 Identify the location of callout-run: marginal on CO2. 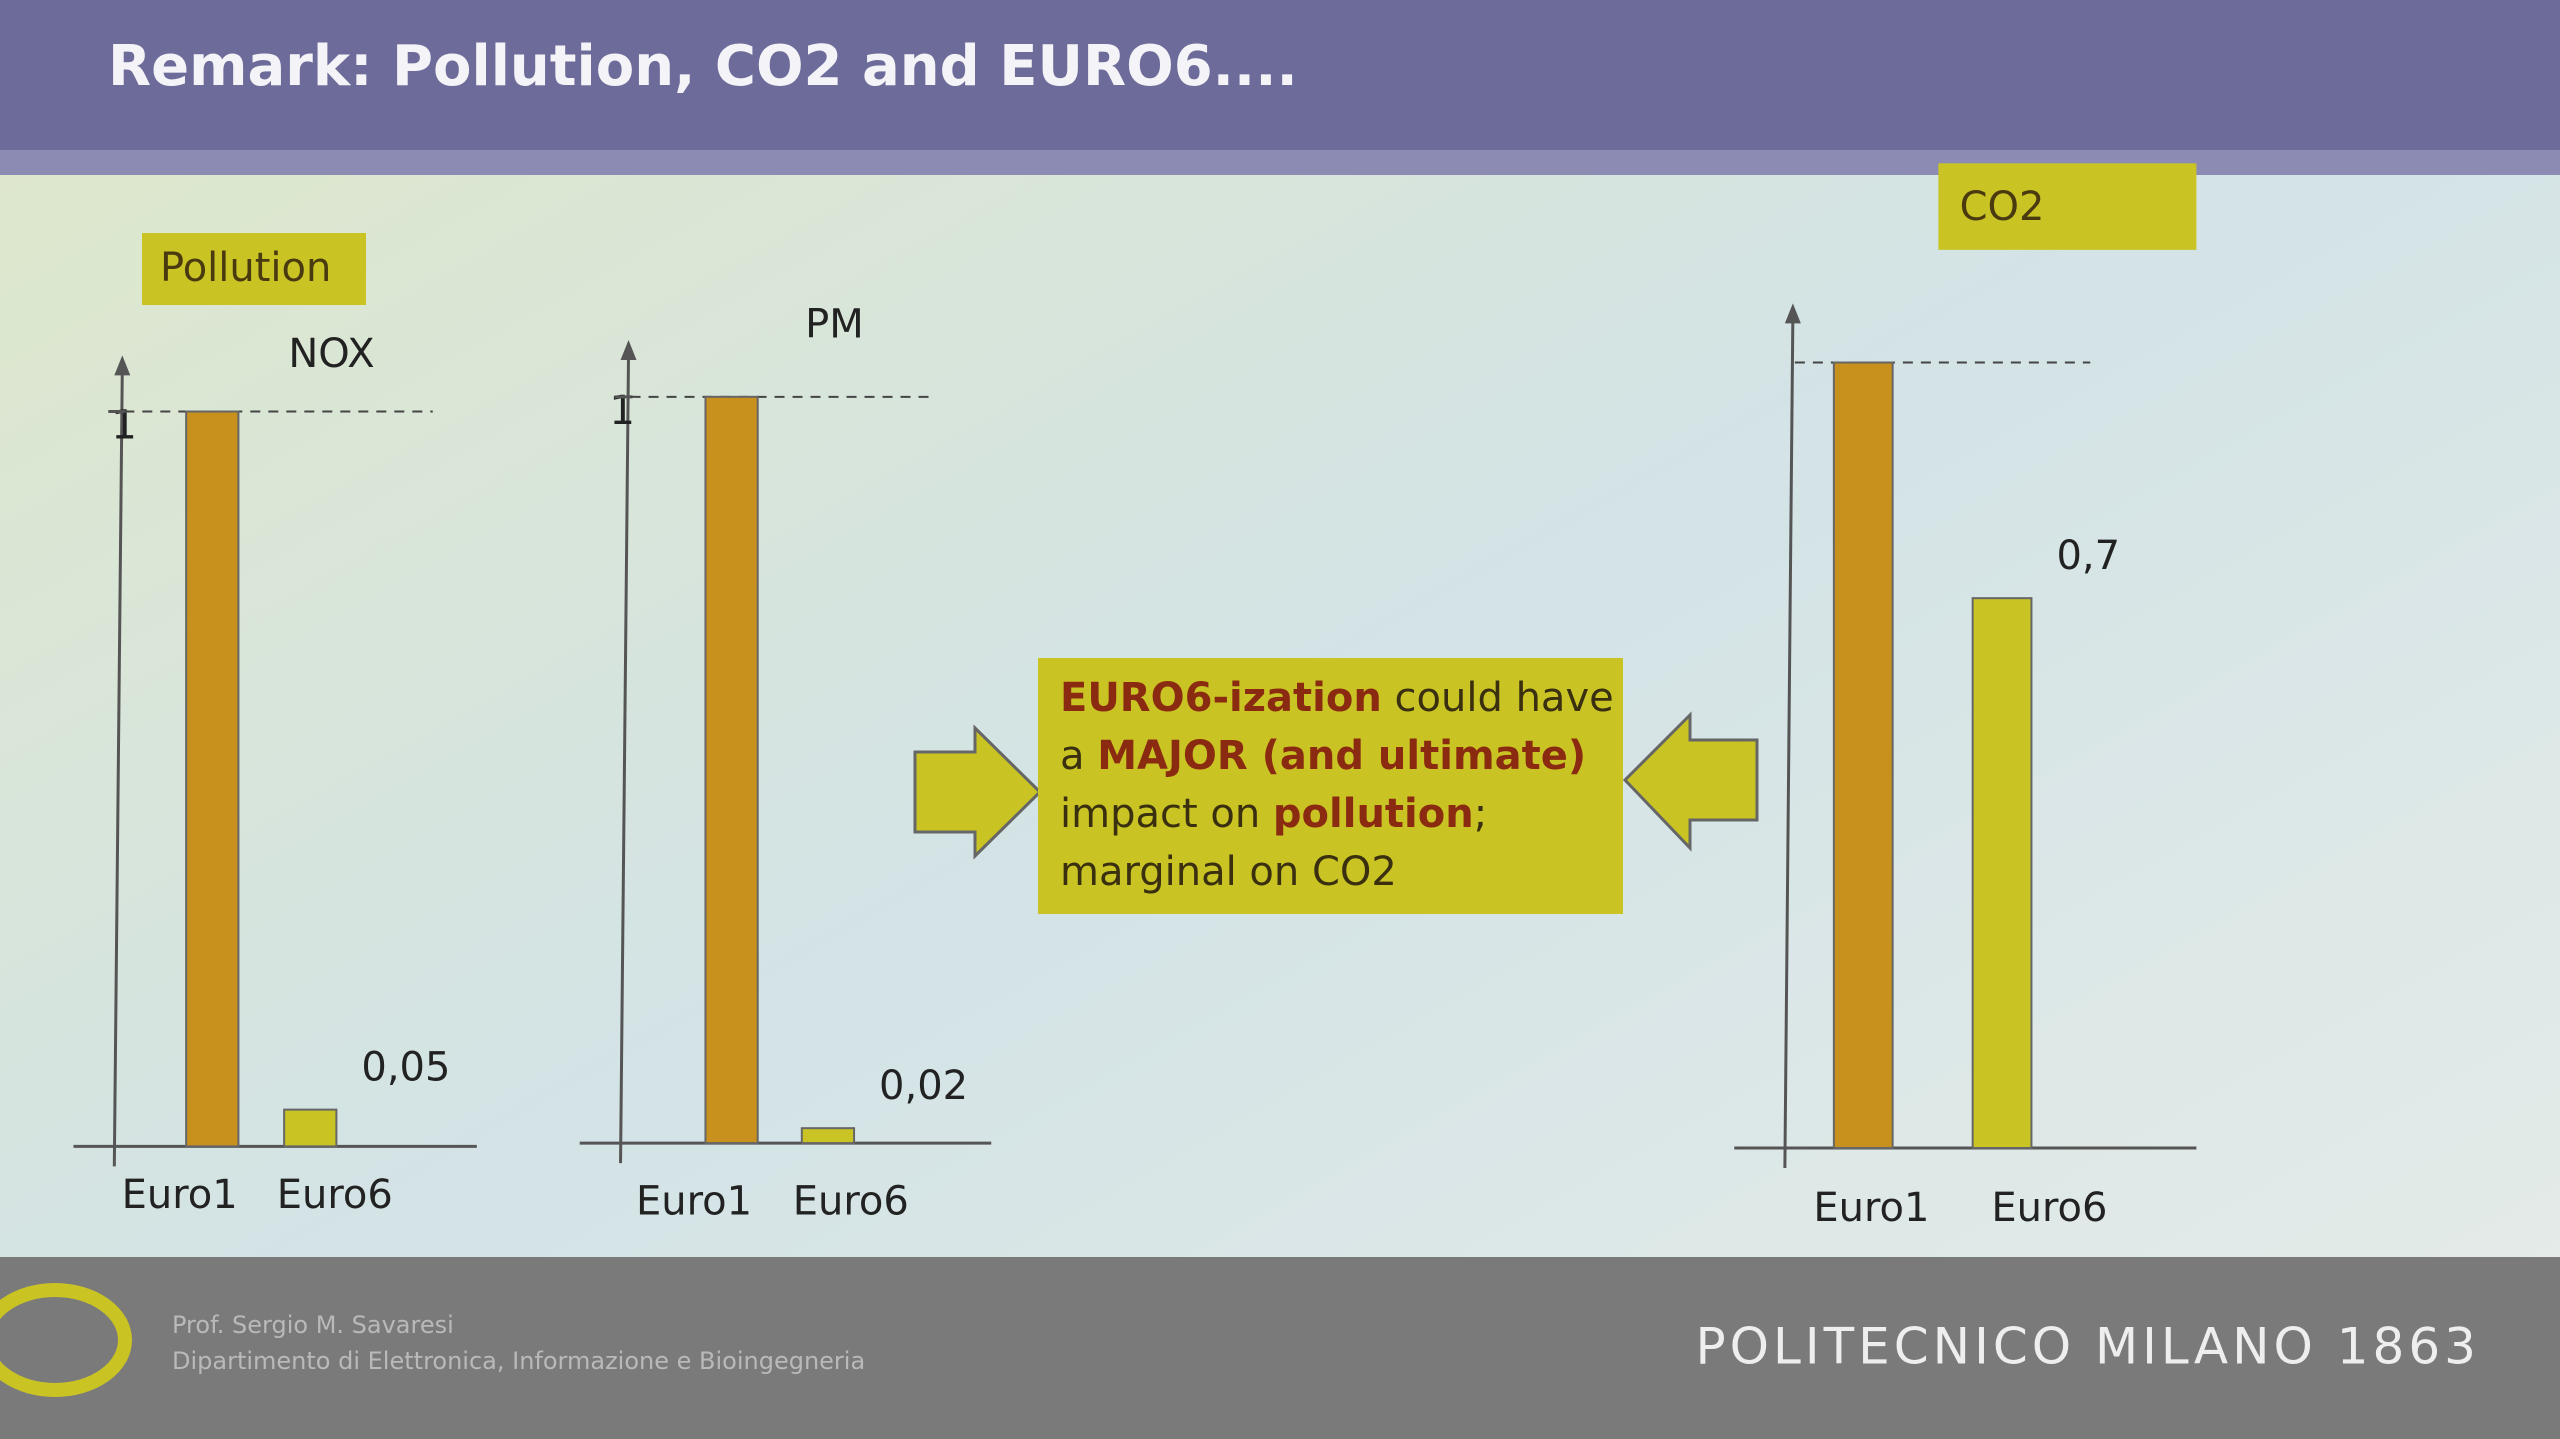
(1228, 872).